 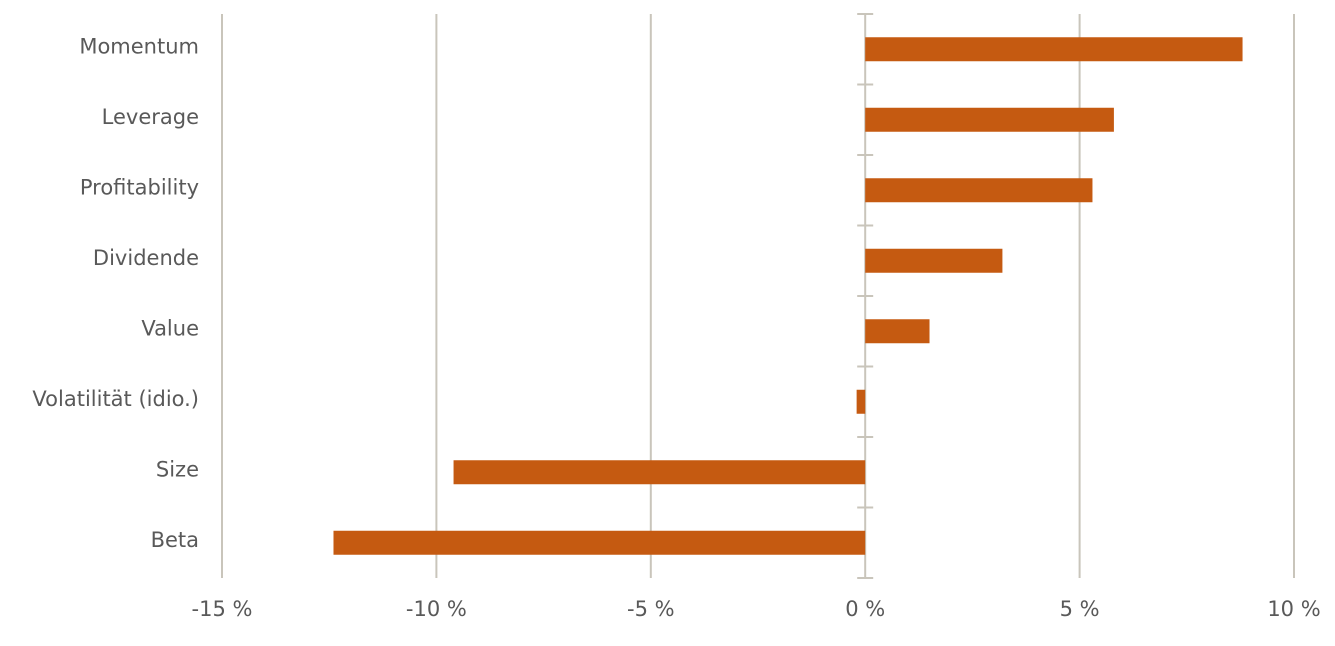 I want to click on x-tick-label: -10 %, so click(x=436, y=609).